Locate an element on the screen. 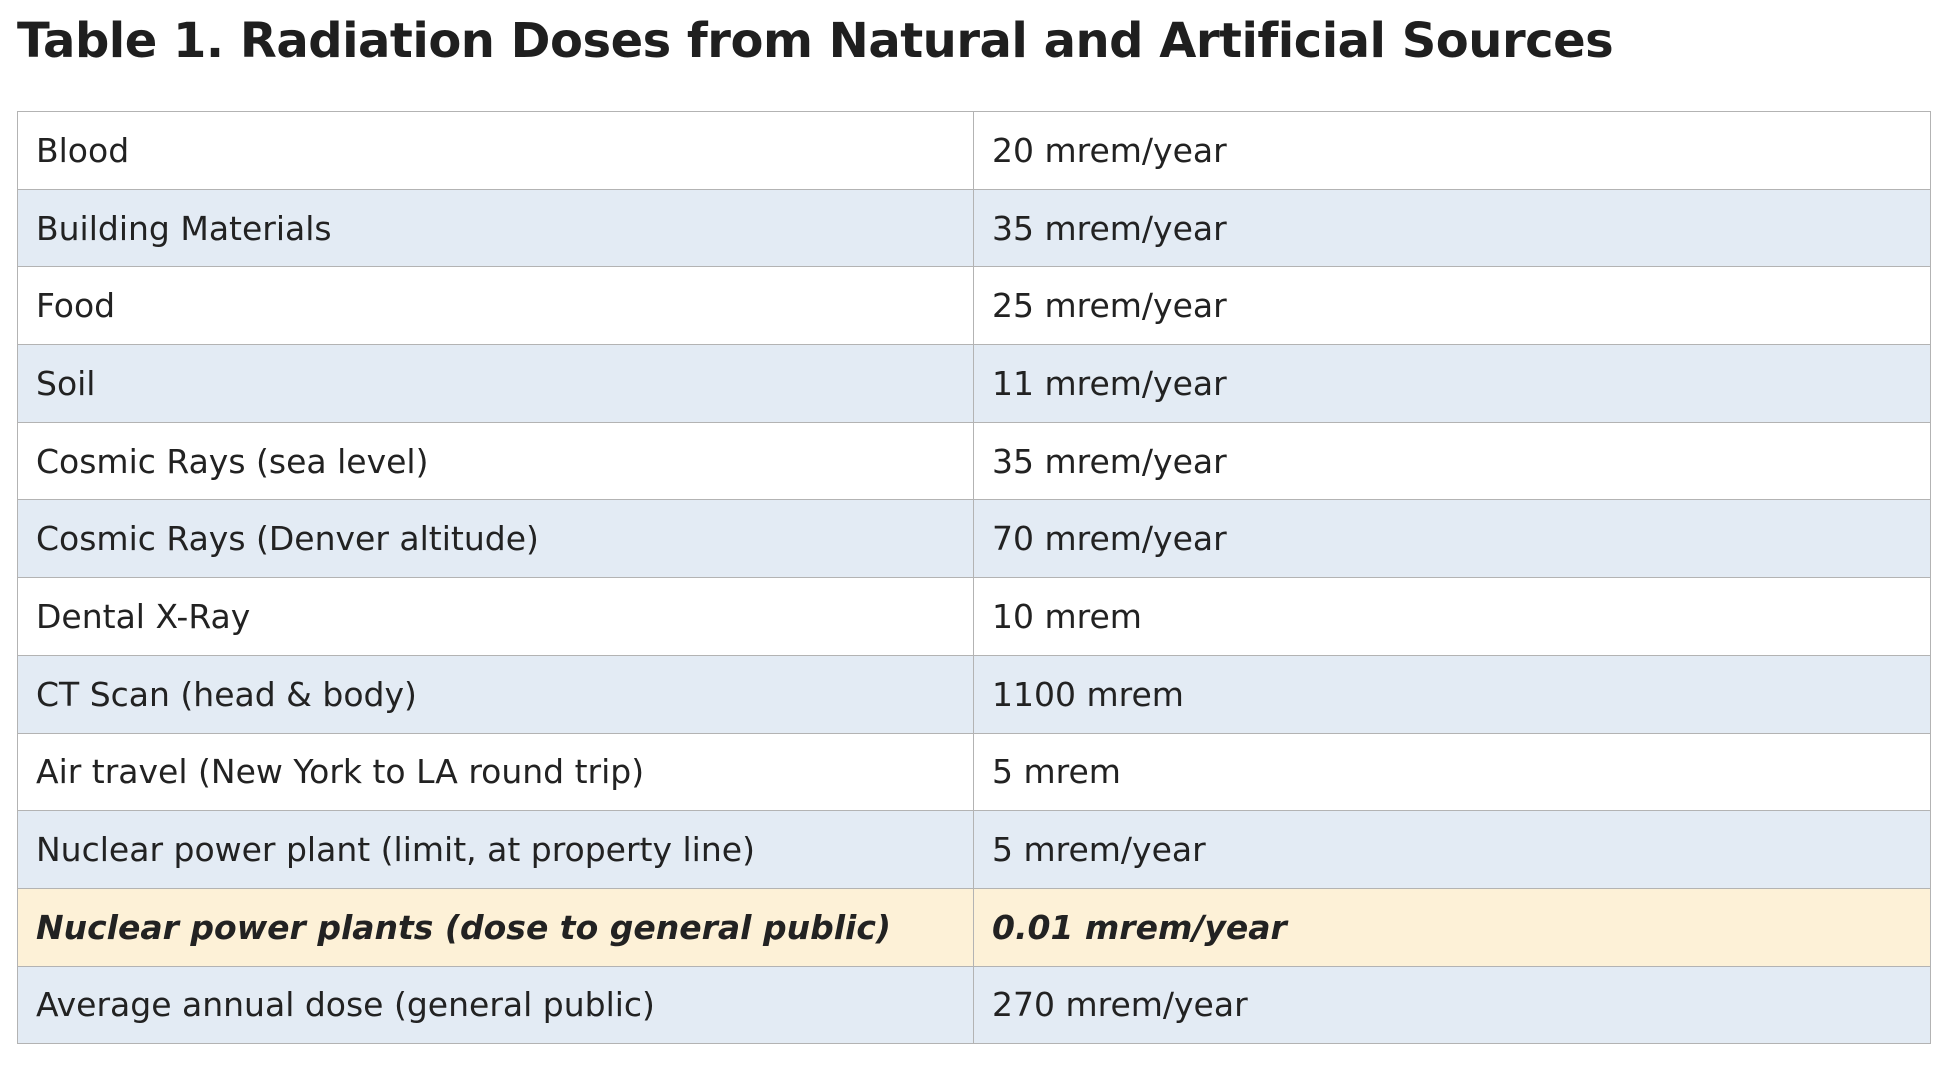  source-cell: Dental X-Ray is located at coordinates (495, 616).